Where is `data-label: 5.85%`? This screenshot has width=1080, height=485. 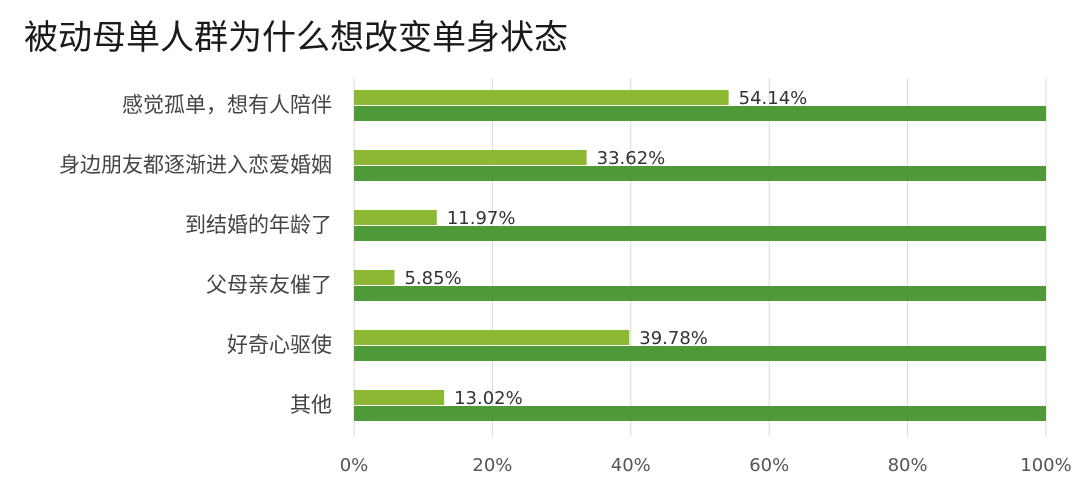
data-label: 5.85% is located at coordinates (432, 278).